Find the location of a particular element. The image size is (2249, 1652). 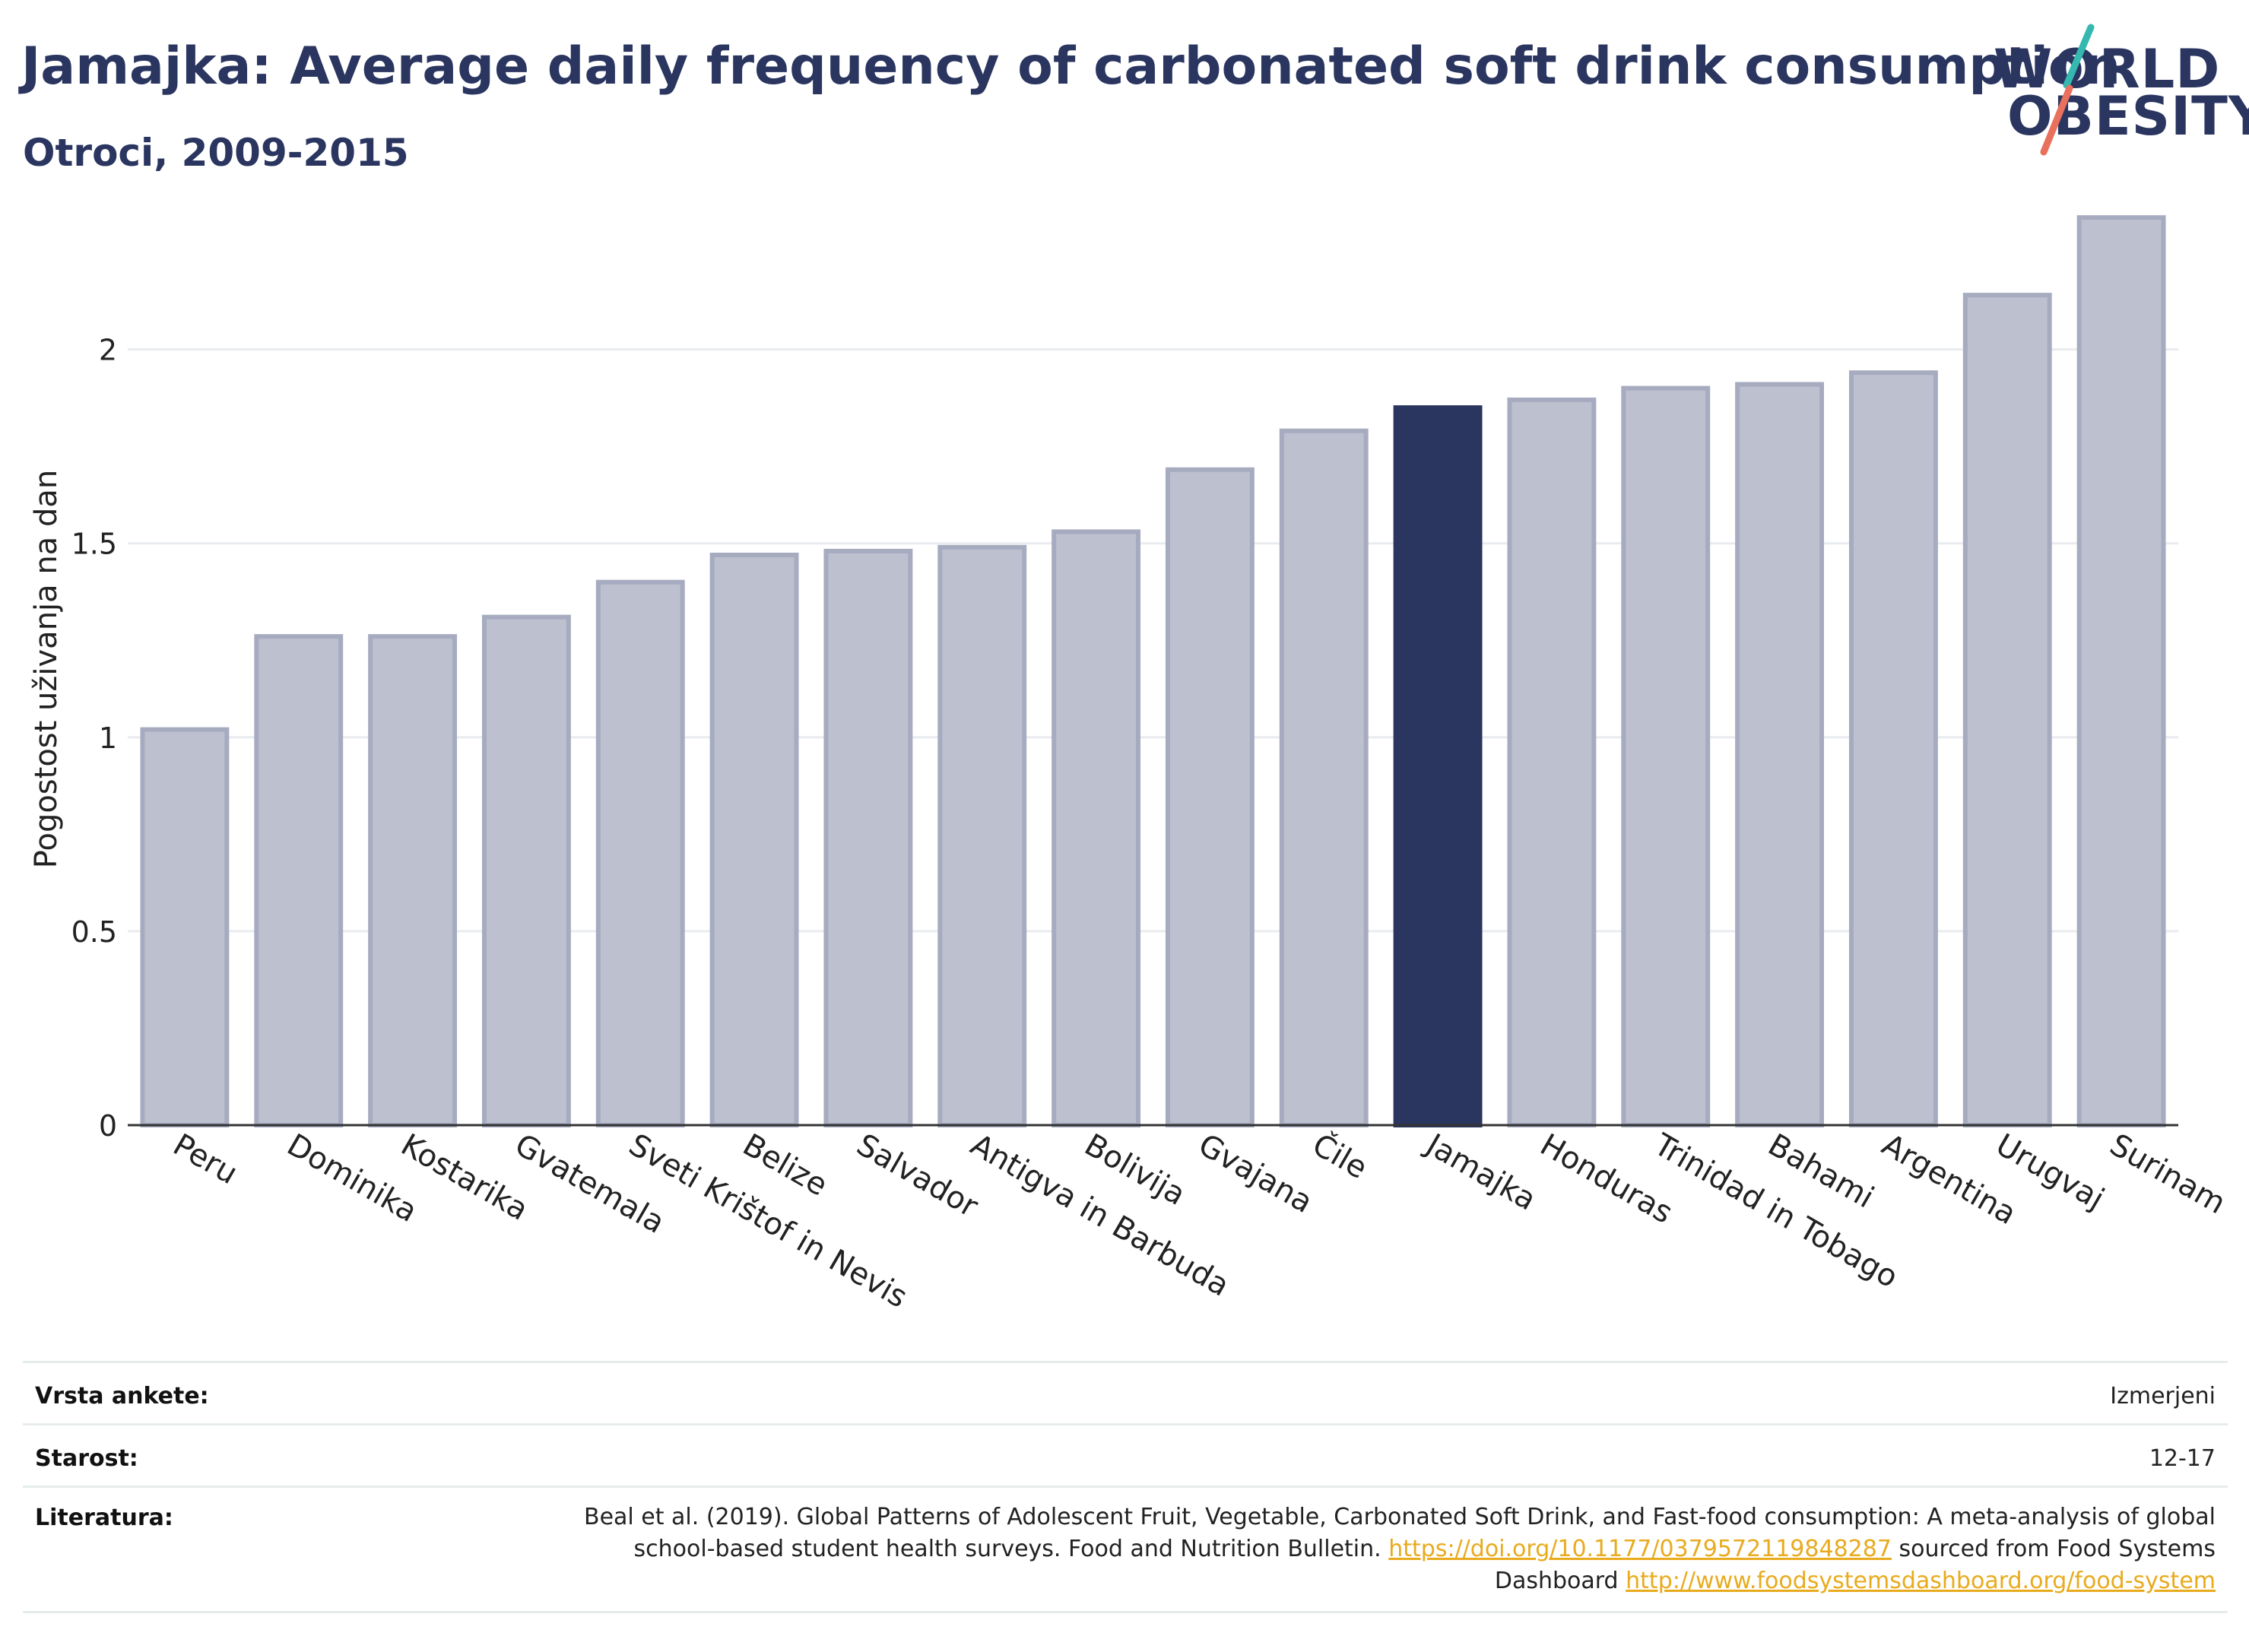

footer-row-age: Starost: 12-17 is located at coordinates (1125, 1454).